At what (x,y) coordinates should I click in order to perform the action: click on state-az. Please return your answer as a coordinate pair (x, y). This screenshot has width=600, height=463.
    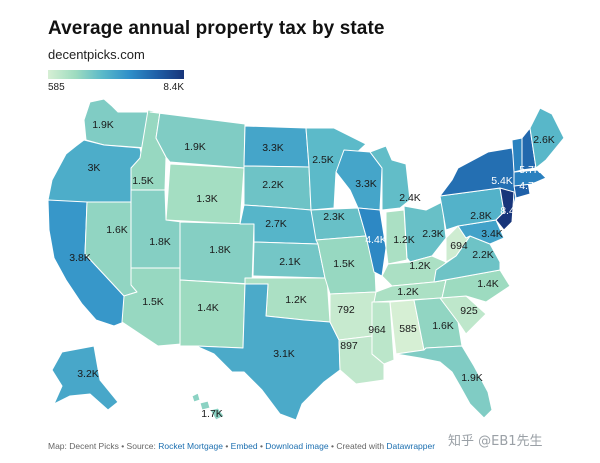
    Looking at the image, I should click on (151, 307).